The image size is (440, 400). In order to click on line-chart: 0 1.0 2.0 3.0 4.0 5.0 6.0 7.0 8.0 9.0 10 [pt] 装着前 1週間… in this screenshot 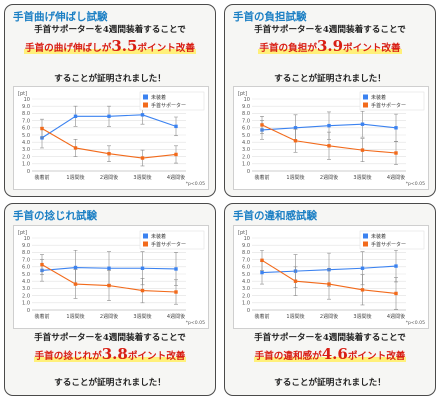, I will do `click(331, 138)`.